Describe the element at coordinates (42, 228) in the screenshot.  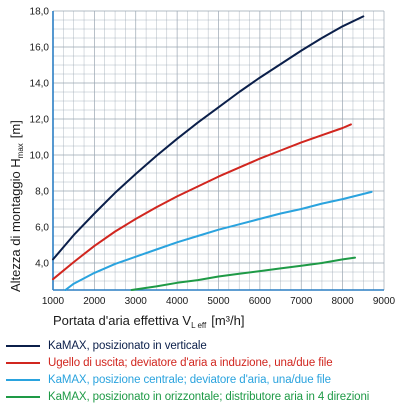
I see `y-tick-label: 6,0` at that location.